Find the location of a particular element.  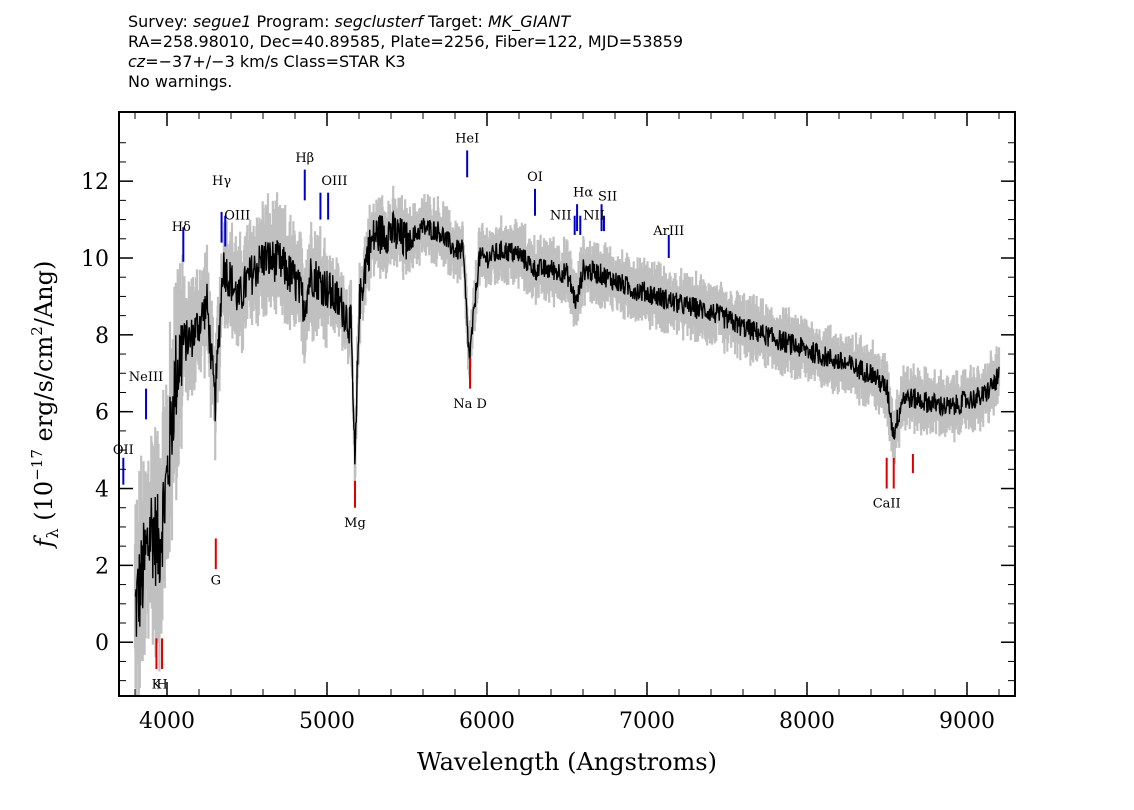

y-tick-label: 10 is located at coordinates (95, 259).